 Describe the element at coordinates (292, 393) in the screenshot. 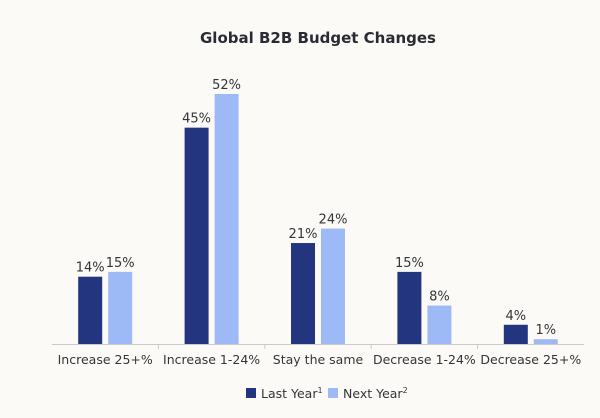

I see `legend-label: Last Year1` at that location.